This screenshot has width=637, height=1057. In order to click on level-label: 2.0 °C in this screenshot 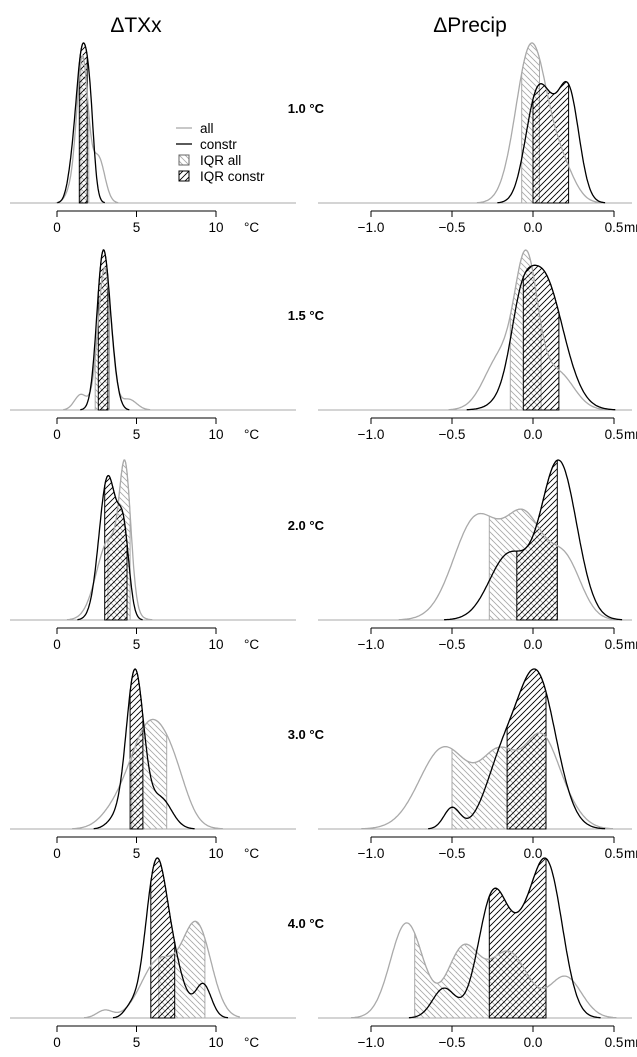, I will do `click(306, 525)`.